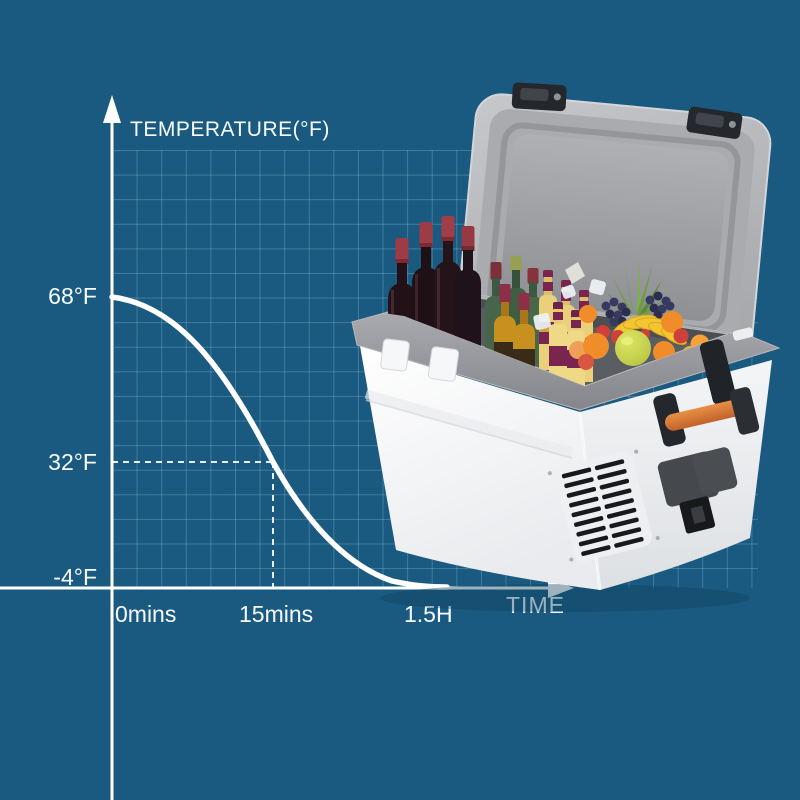 Image resolution: width=800 pixels, height=800 pixels. I want to click on y-axis-arrow-icon, so click(112, 109).